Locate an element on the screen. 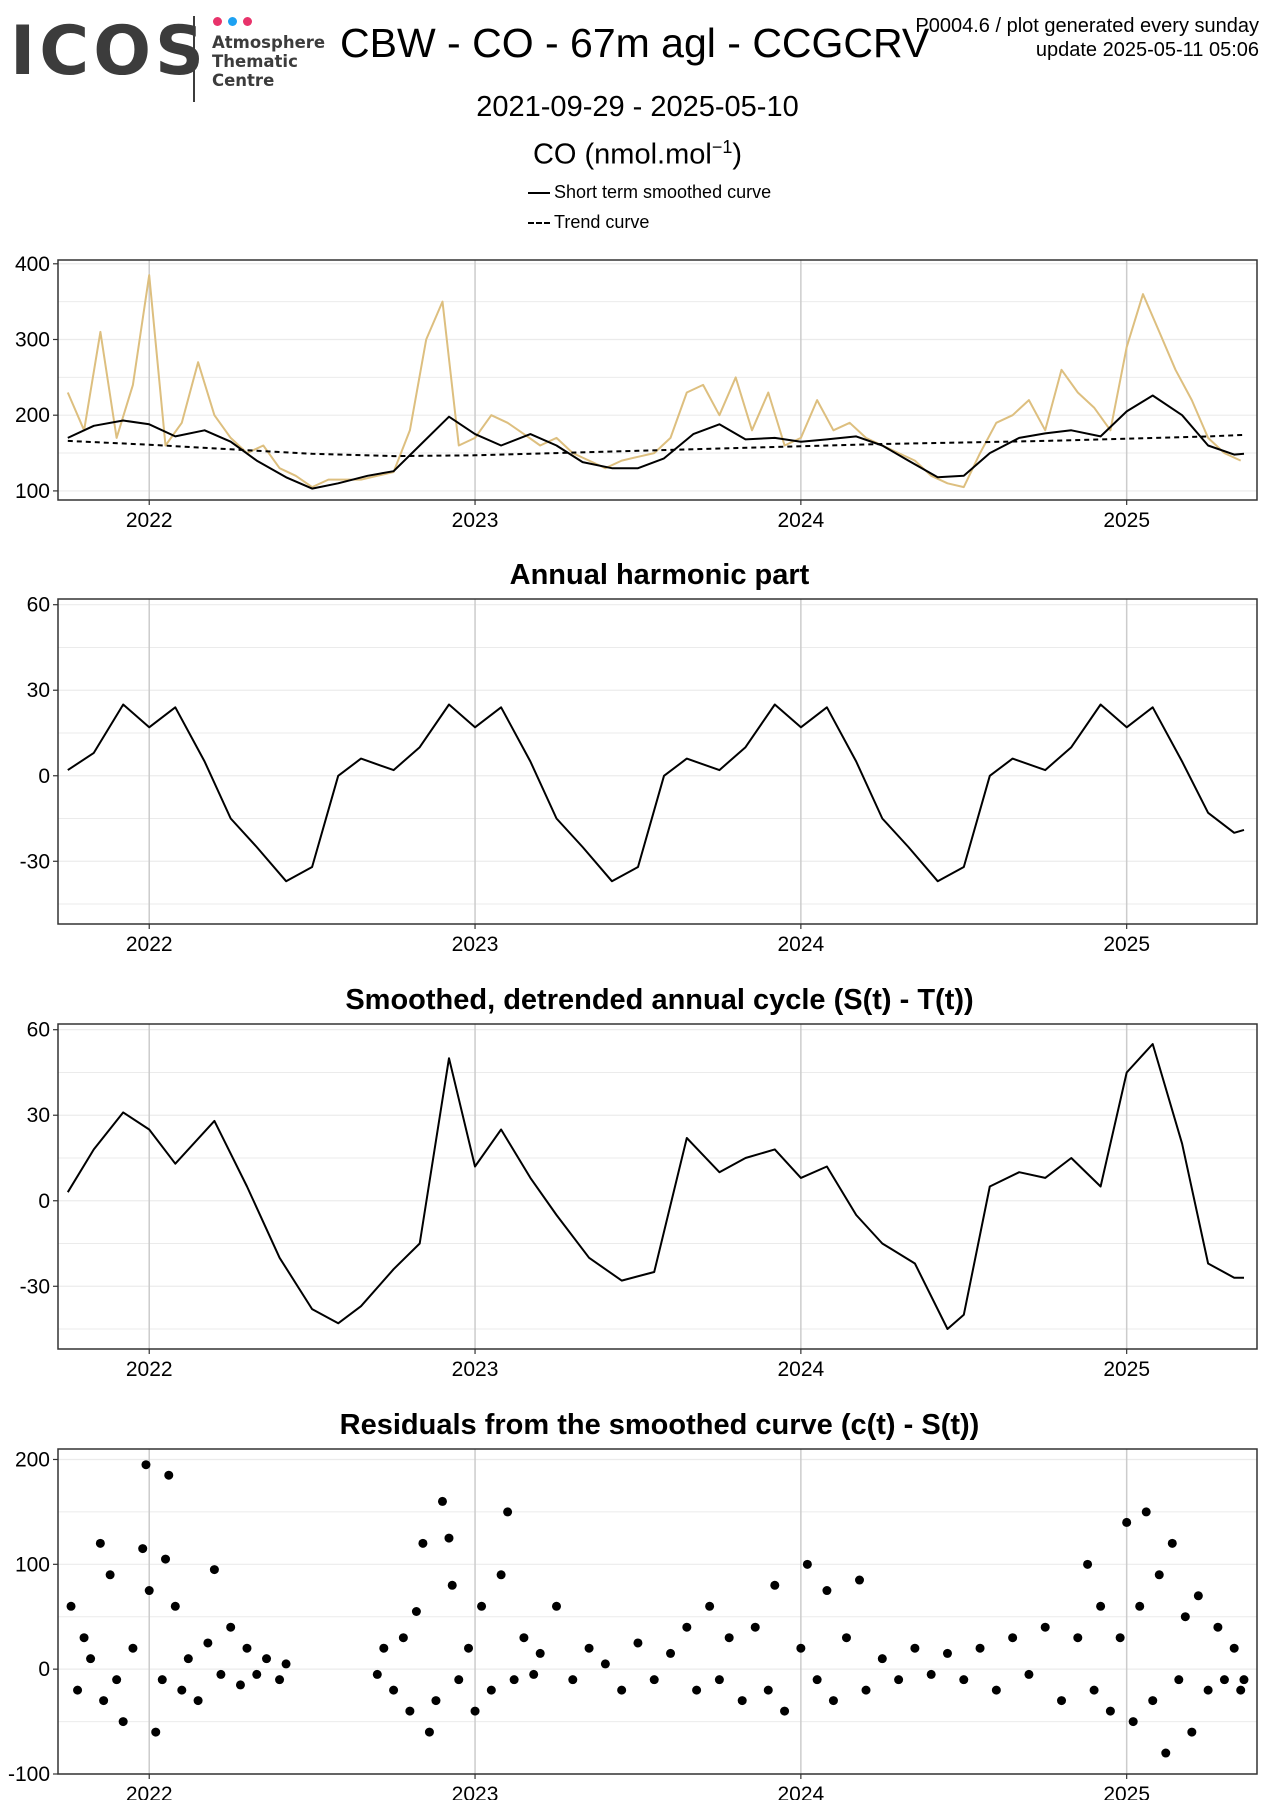  logo-subtitle-line-3: Centre is located at coordinates (243, 80).